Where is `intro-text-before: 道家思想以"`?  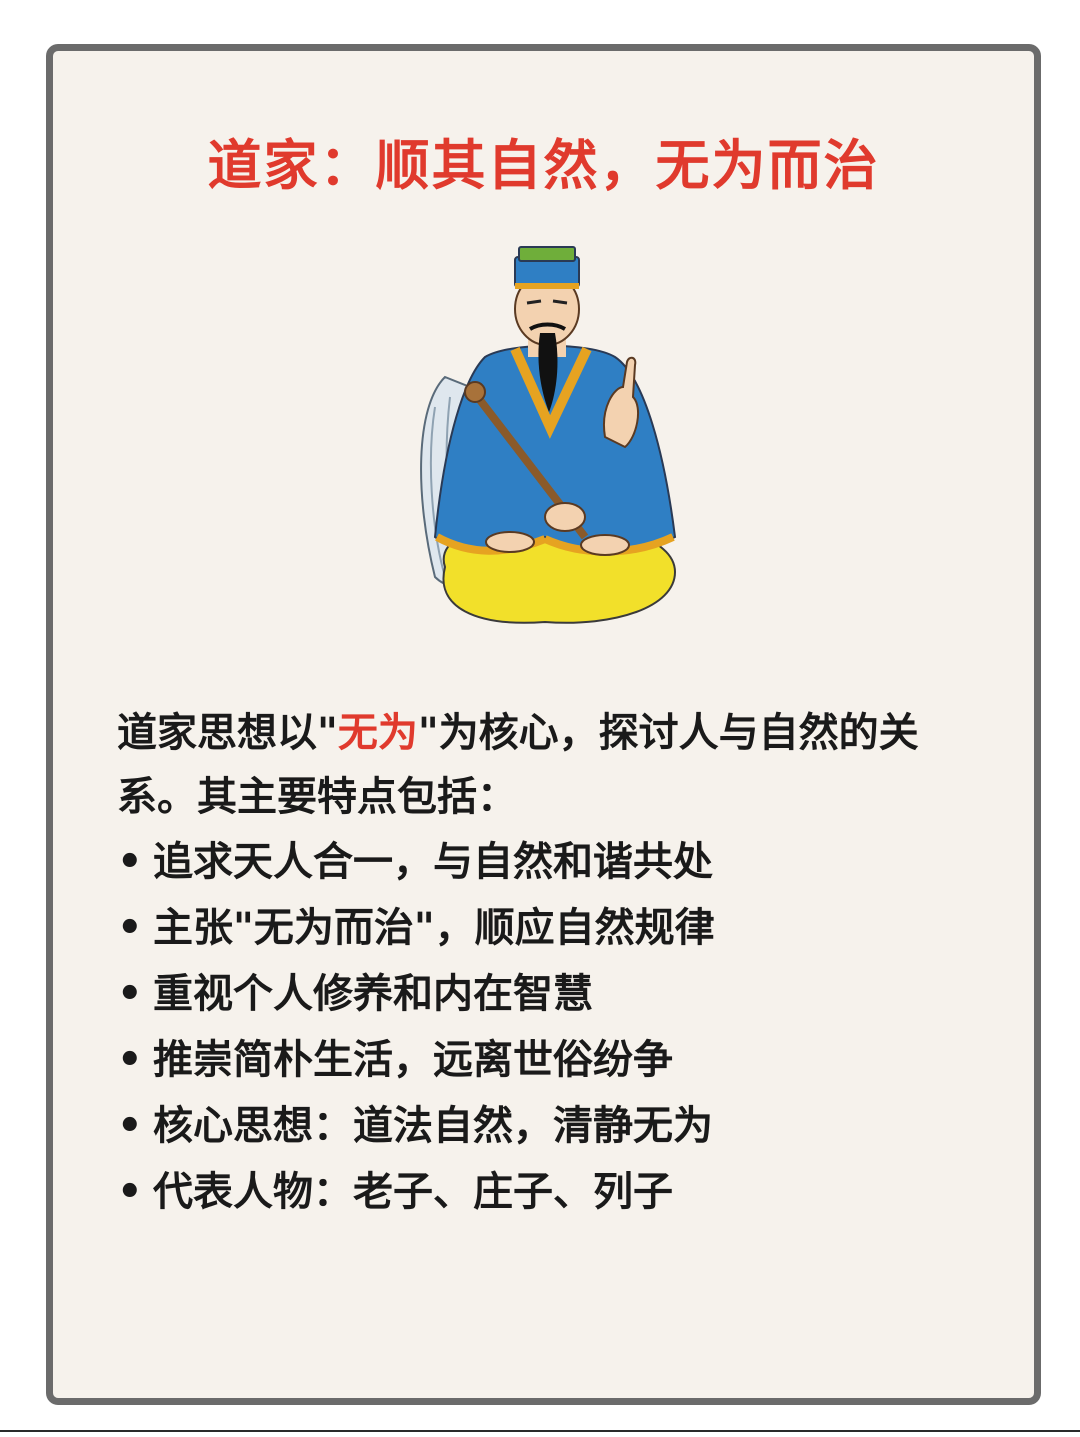
intro-text-before: 道家思想以" is located at coordinates (227, 733).